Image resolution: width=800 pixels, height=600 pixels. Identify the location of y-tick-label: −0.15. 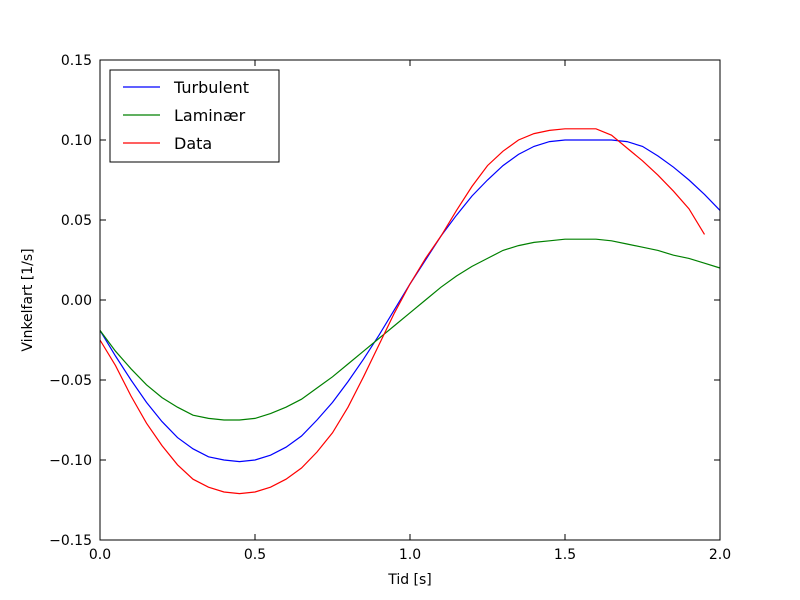
(70, 541).